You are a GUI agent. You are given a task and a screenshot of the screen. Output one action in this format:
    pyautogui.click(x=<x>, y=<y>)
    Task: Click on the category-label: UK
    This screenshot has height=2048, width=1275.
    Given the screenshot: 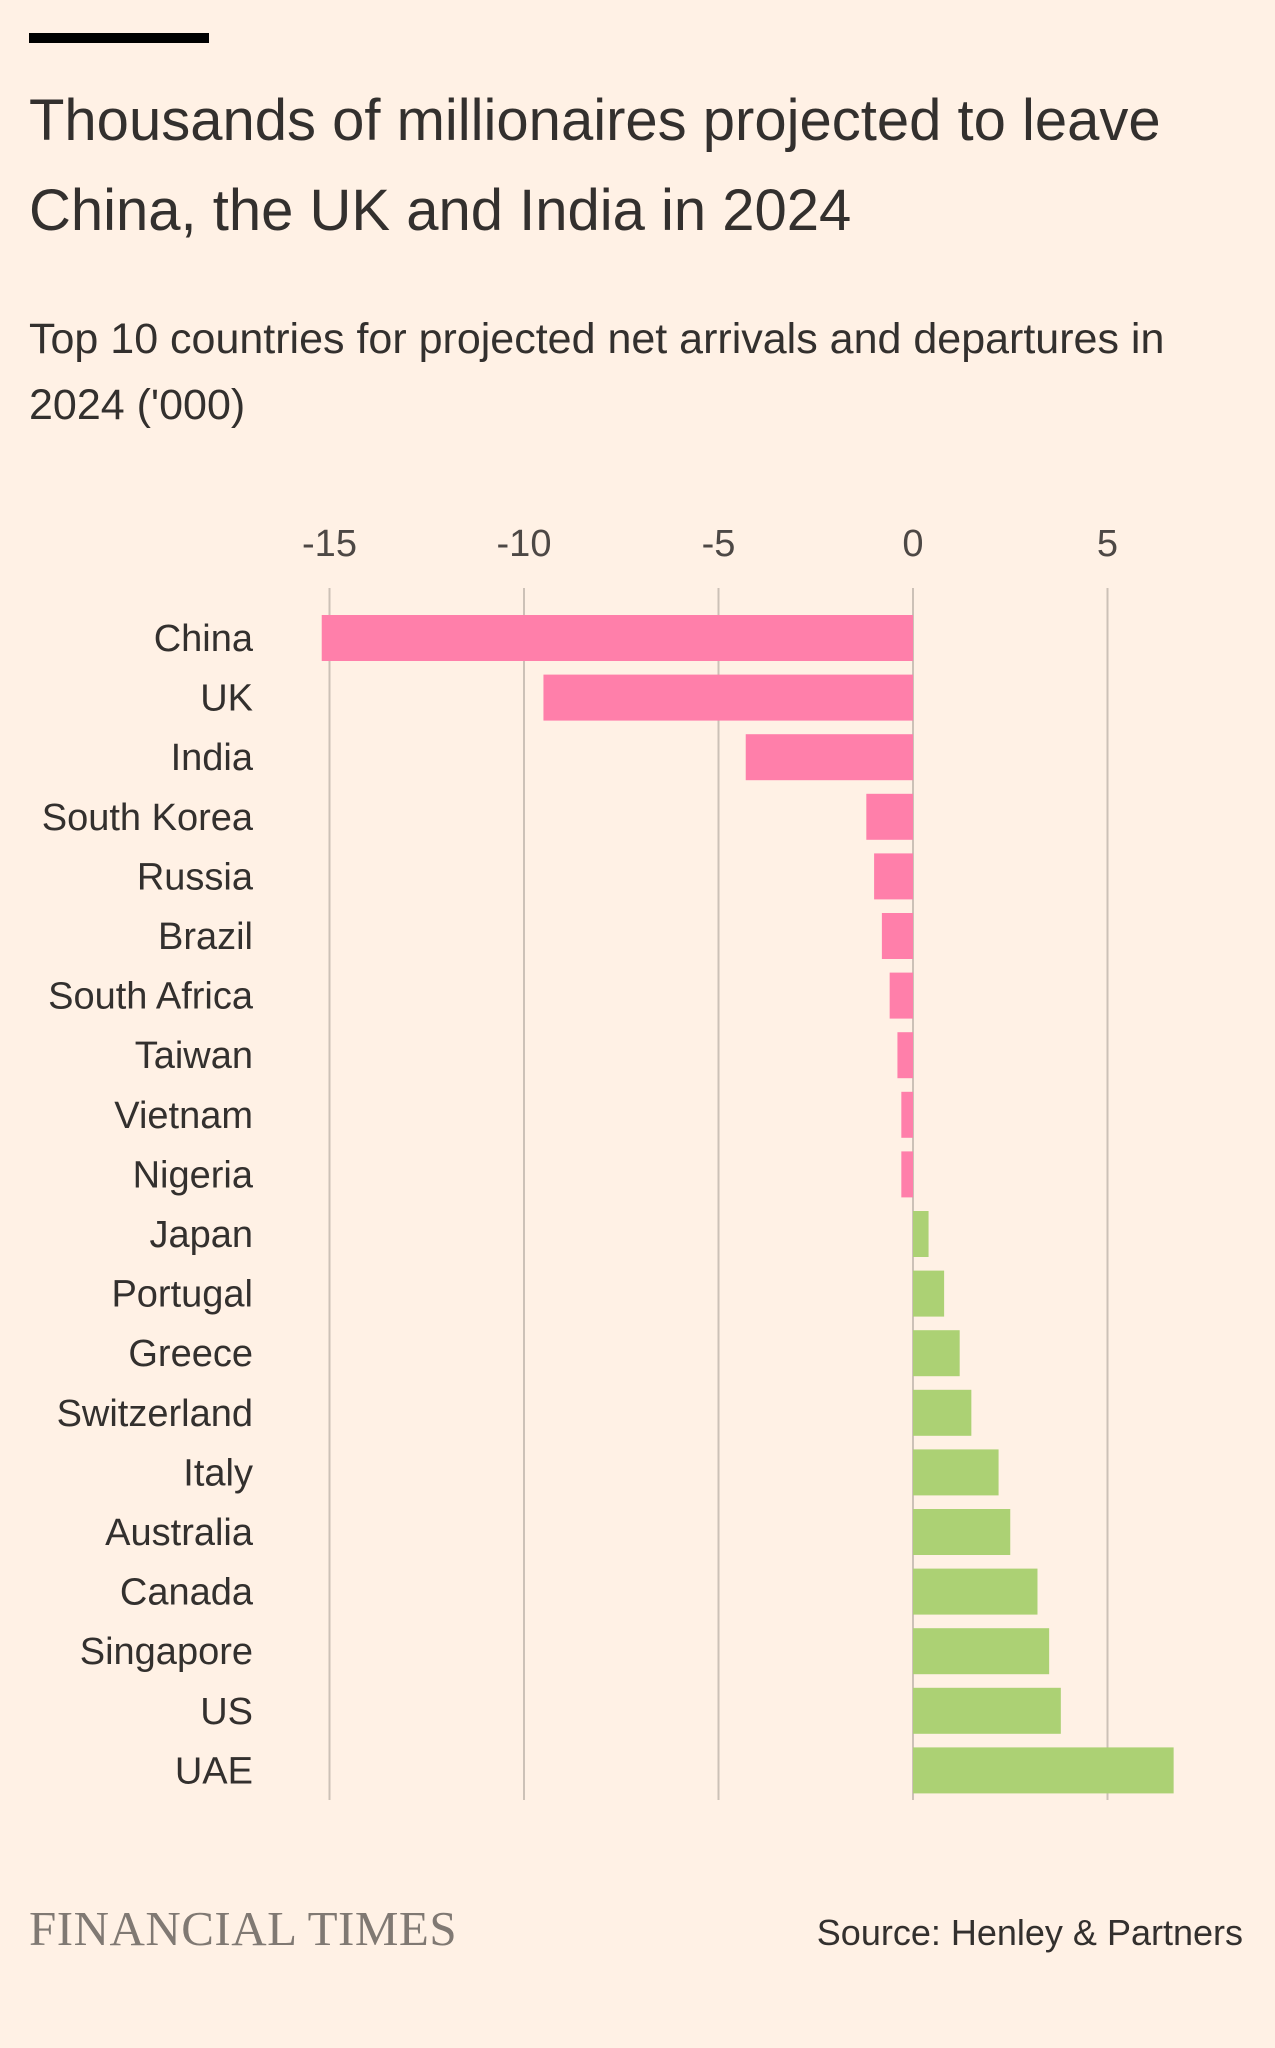 What is the action you would take?
    pyautogui.click(x=226, y=699)
    